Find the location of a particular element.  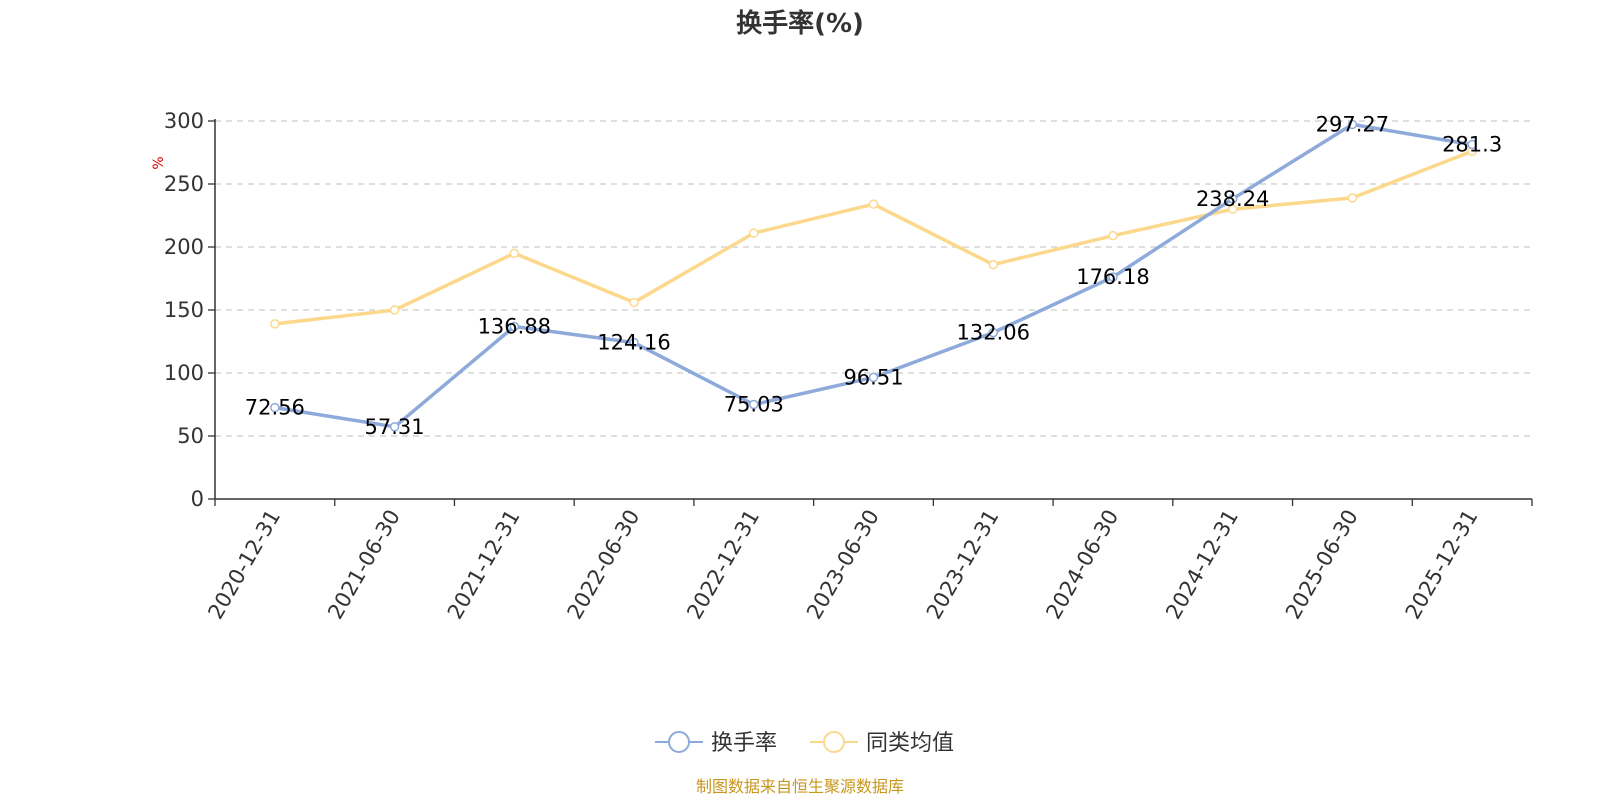

legend-item-series-turnover: 换手率 is located at coordinates (716, 743).